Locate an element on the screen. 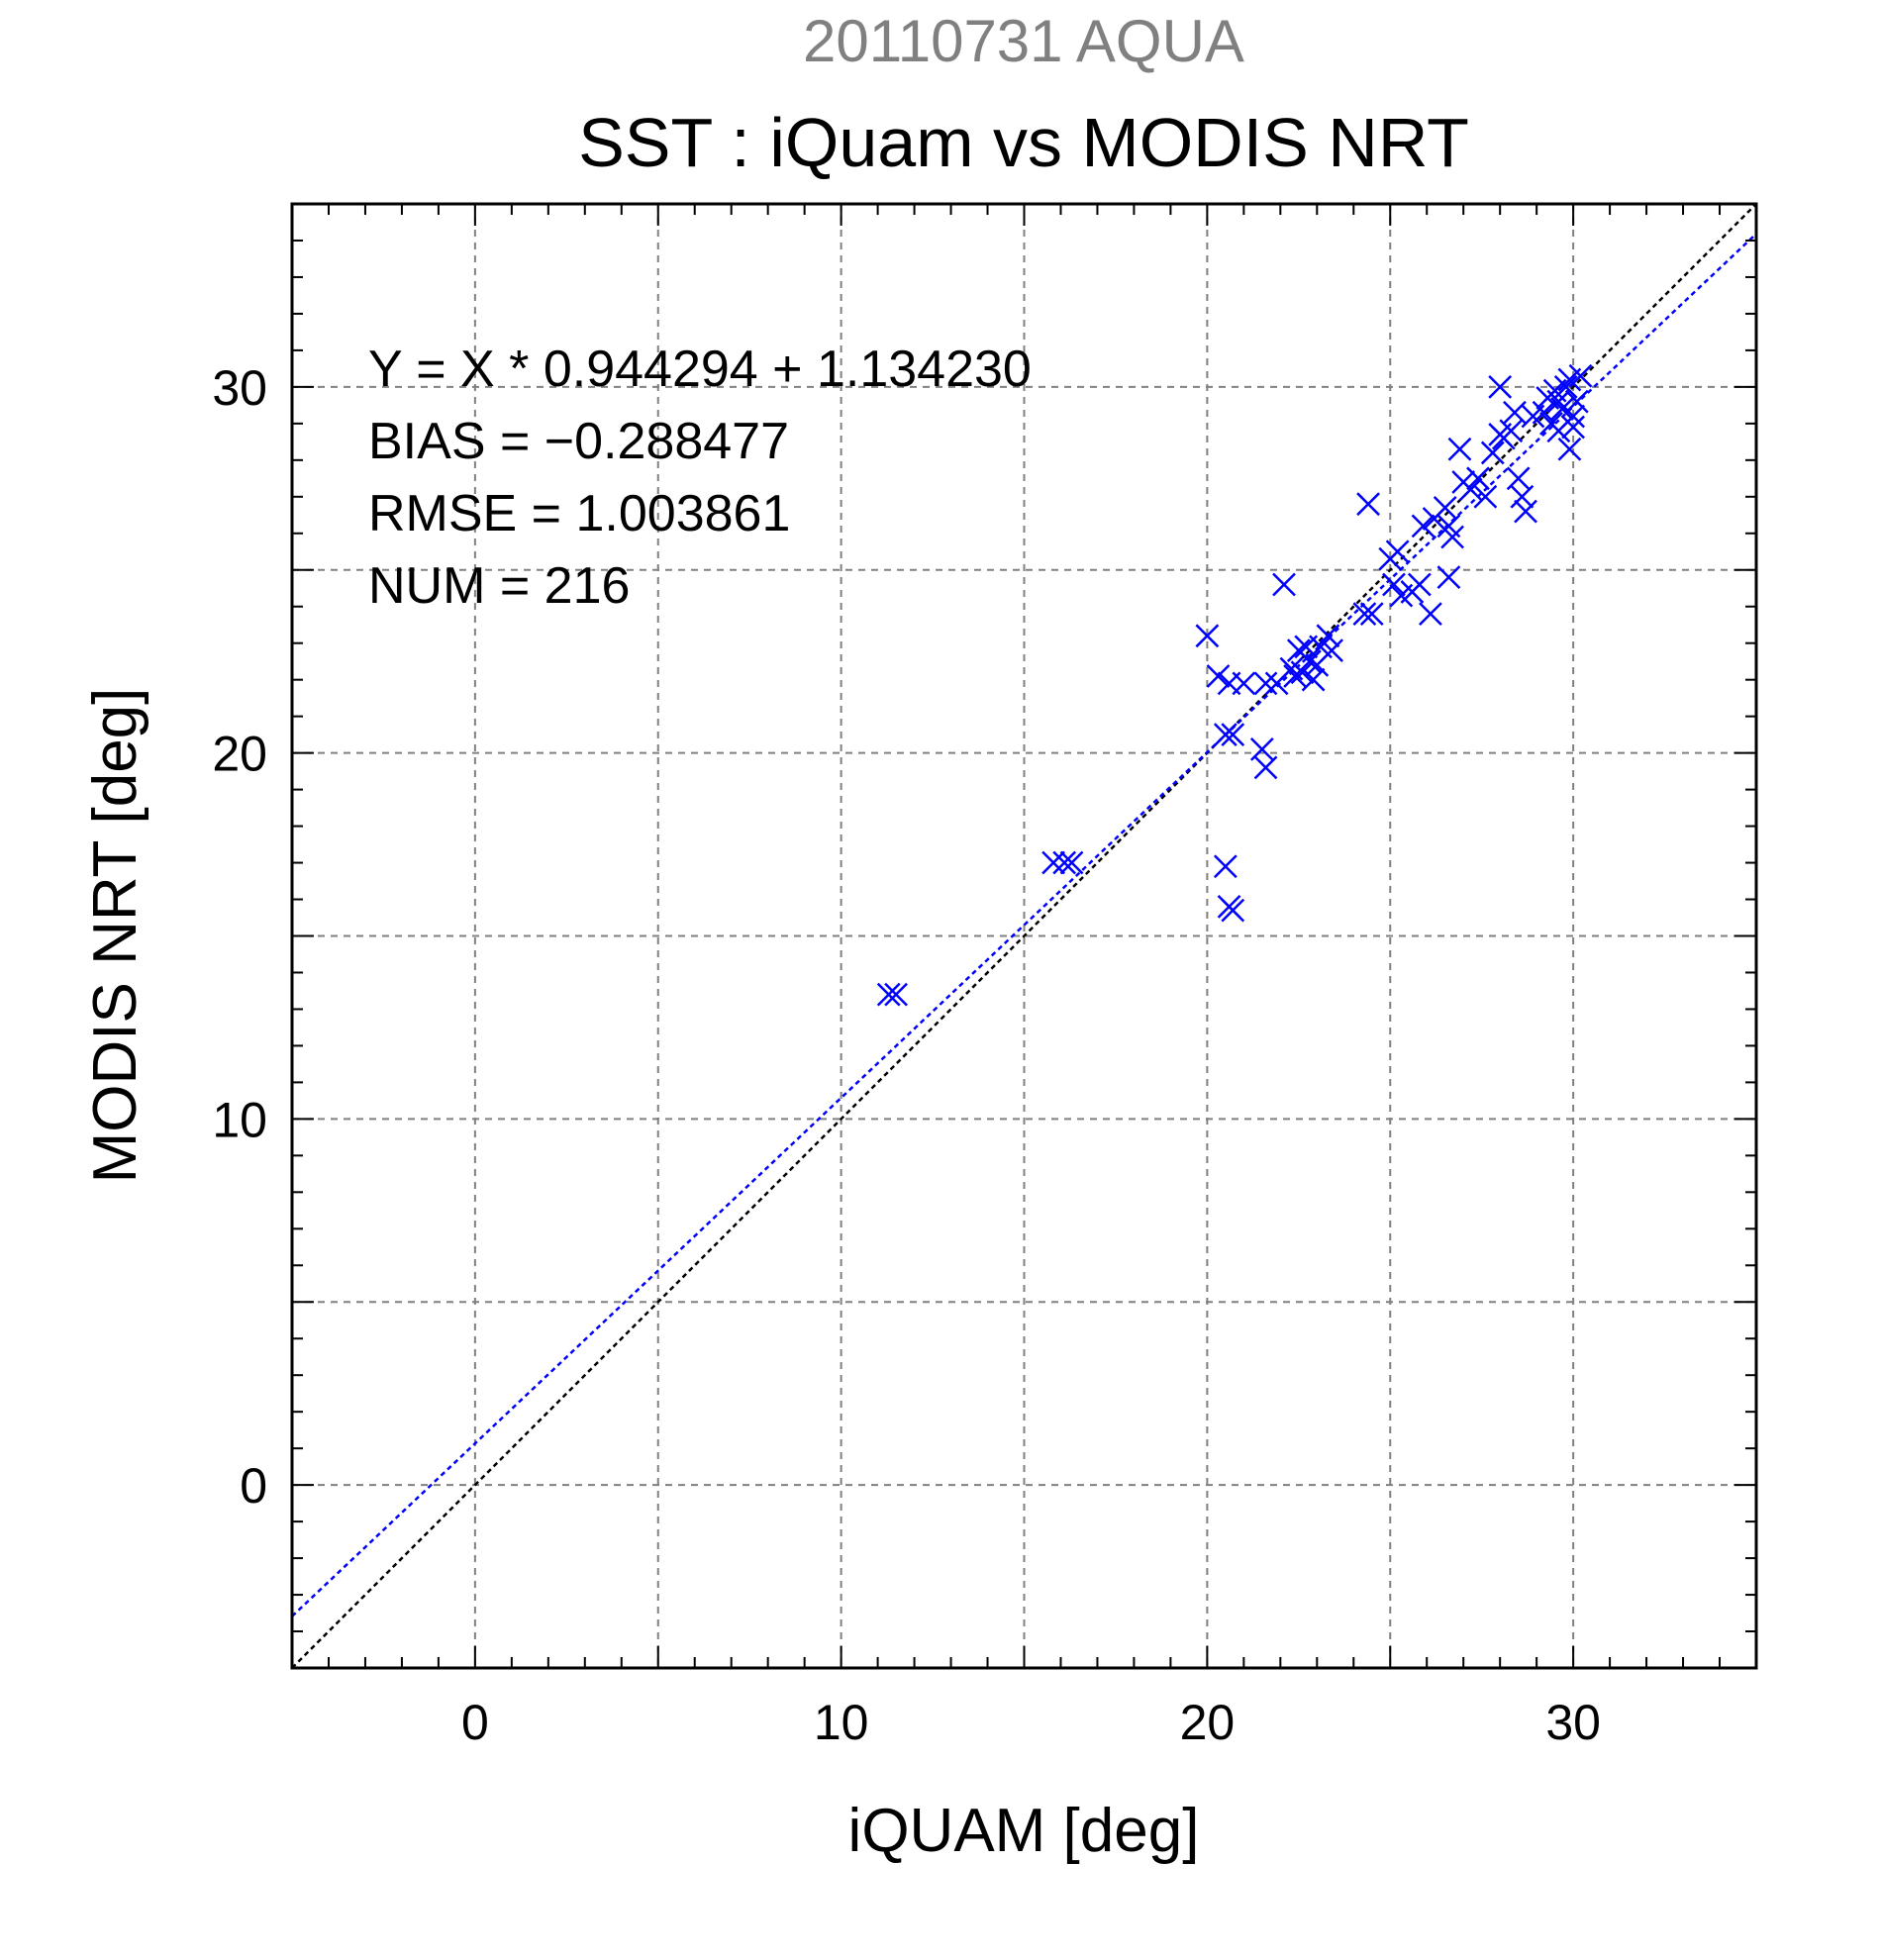 This screenshot has width=1881, height=1960. x-axis-label: iQUAM [deg] is located at coordinates (1024, 1831).